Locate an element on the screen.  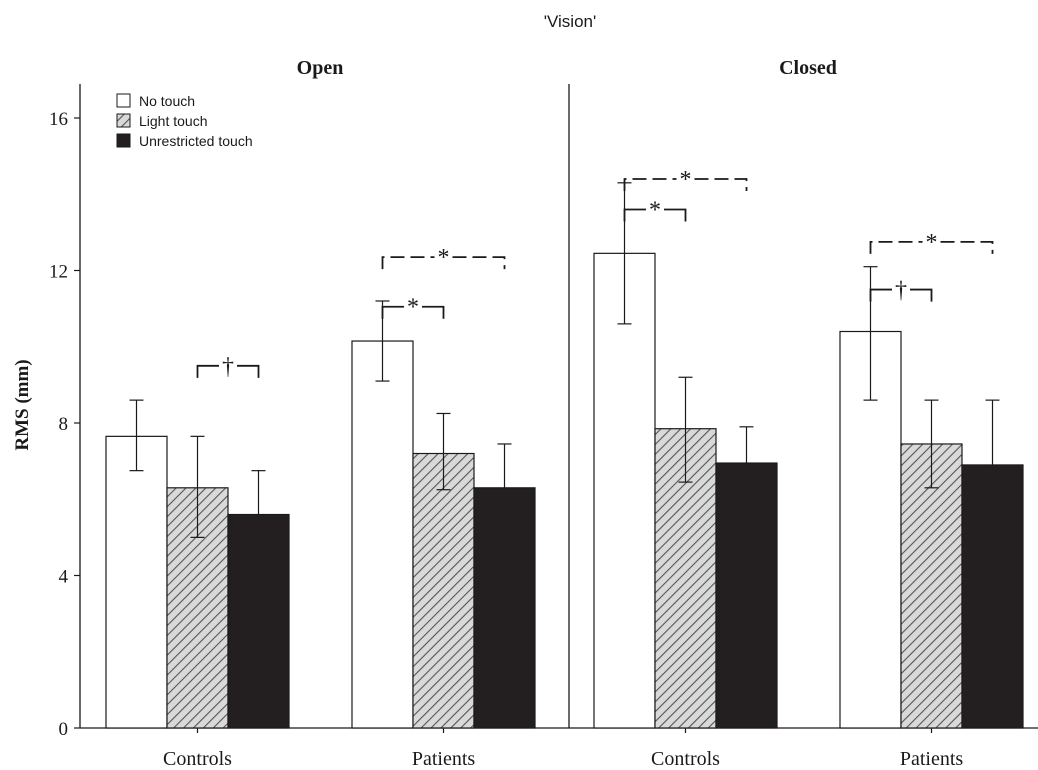
legend-swatch-light-touch is located at coordinates (123, 120).